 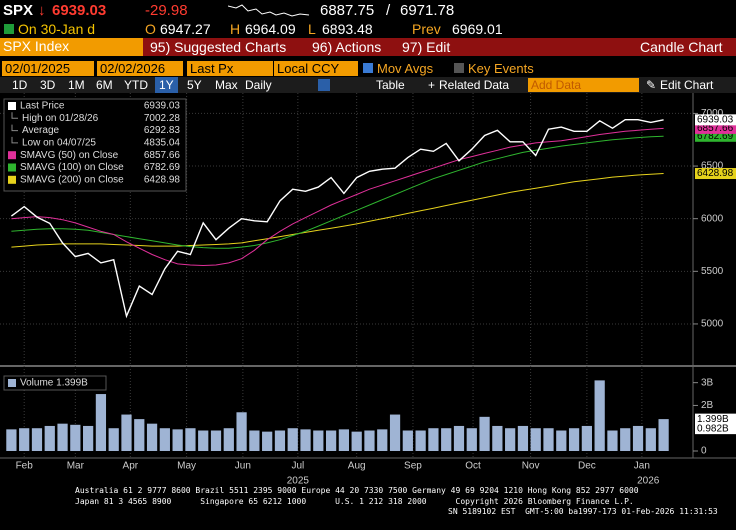 I want to click on legend-value: 7002.28, so click(x=162, y=118).